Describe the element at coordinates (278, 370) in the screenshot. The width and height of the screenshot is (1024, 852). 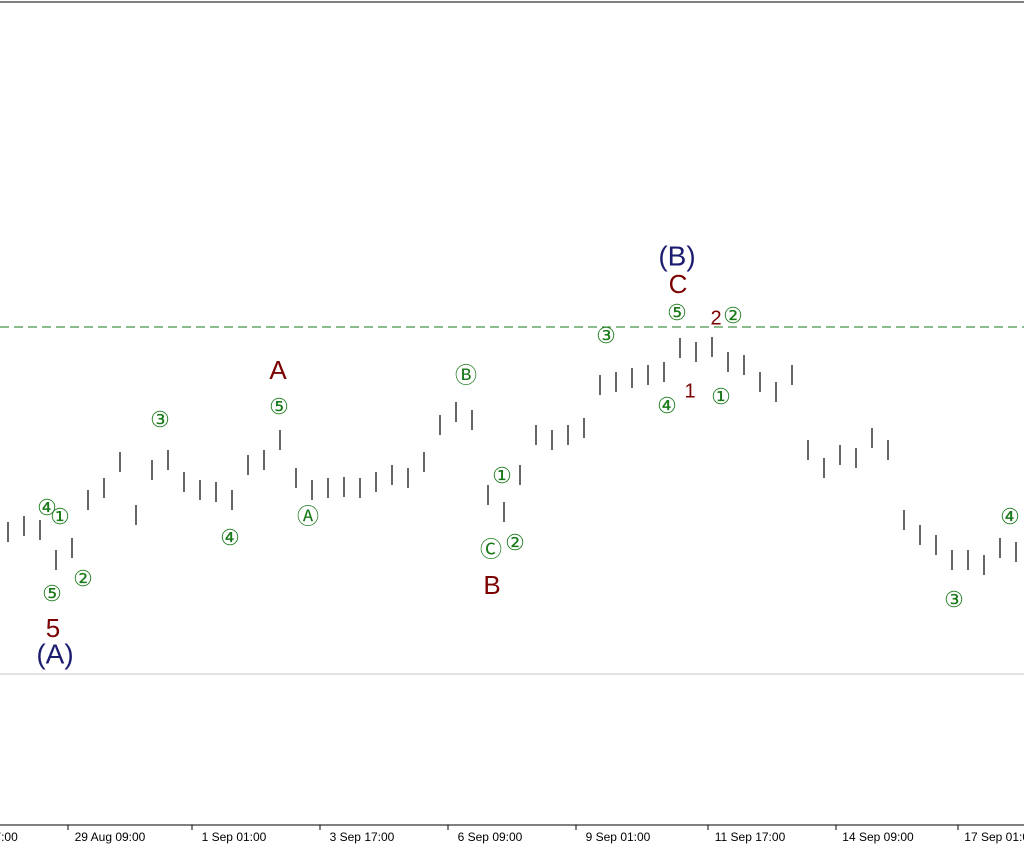
I see `wave-label: A` at that location.